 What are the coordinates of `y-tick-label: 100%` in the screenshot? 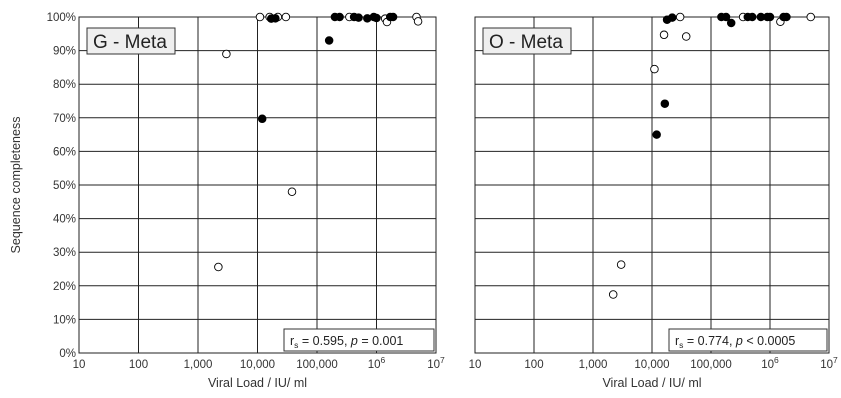 It's located at (61, 18).